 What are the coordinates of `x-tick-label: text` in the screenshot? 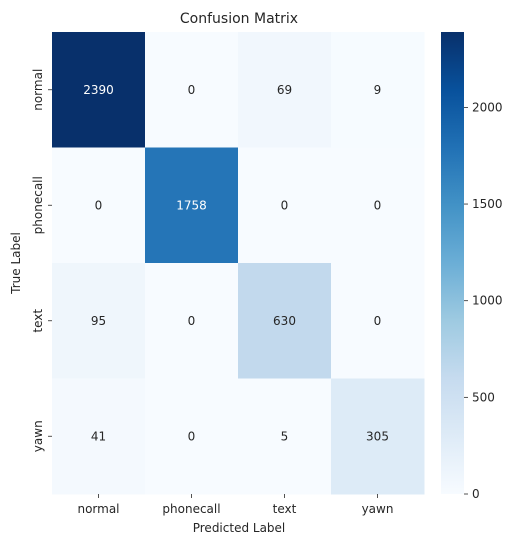 It's located at (285, 509).